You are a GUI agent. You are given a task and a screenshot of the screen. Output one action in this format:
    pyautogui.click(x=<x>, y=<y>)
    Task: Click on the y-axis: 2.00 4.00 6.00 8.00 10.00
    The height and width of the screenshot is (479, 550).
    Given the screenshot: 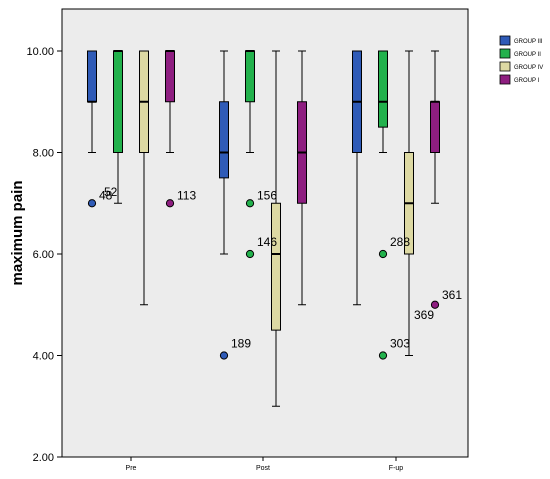 What is the action you would take?
    pyautogui.click(x=44, y=255)
    